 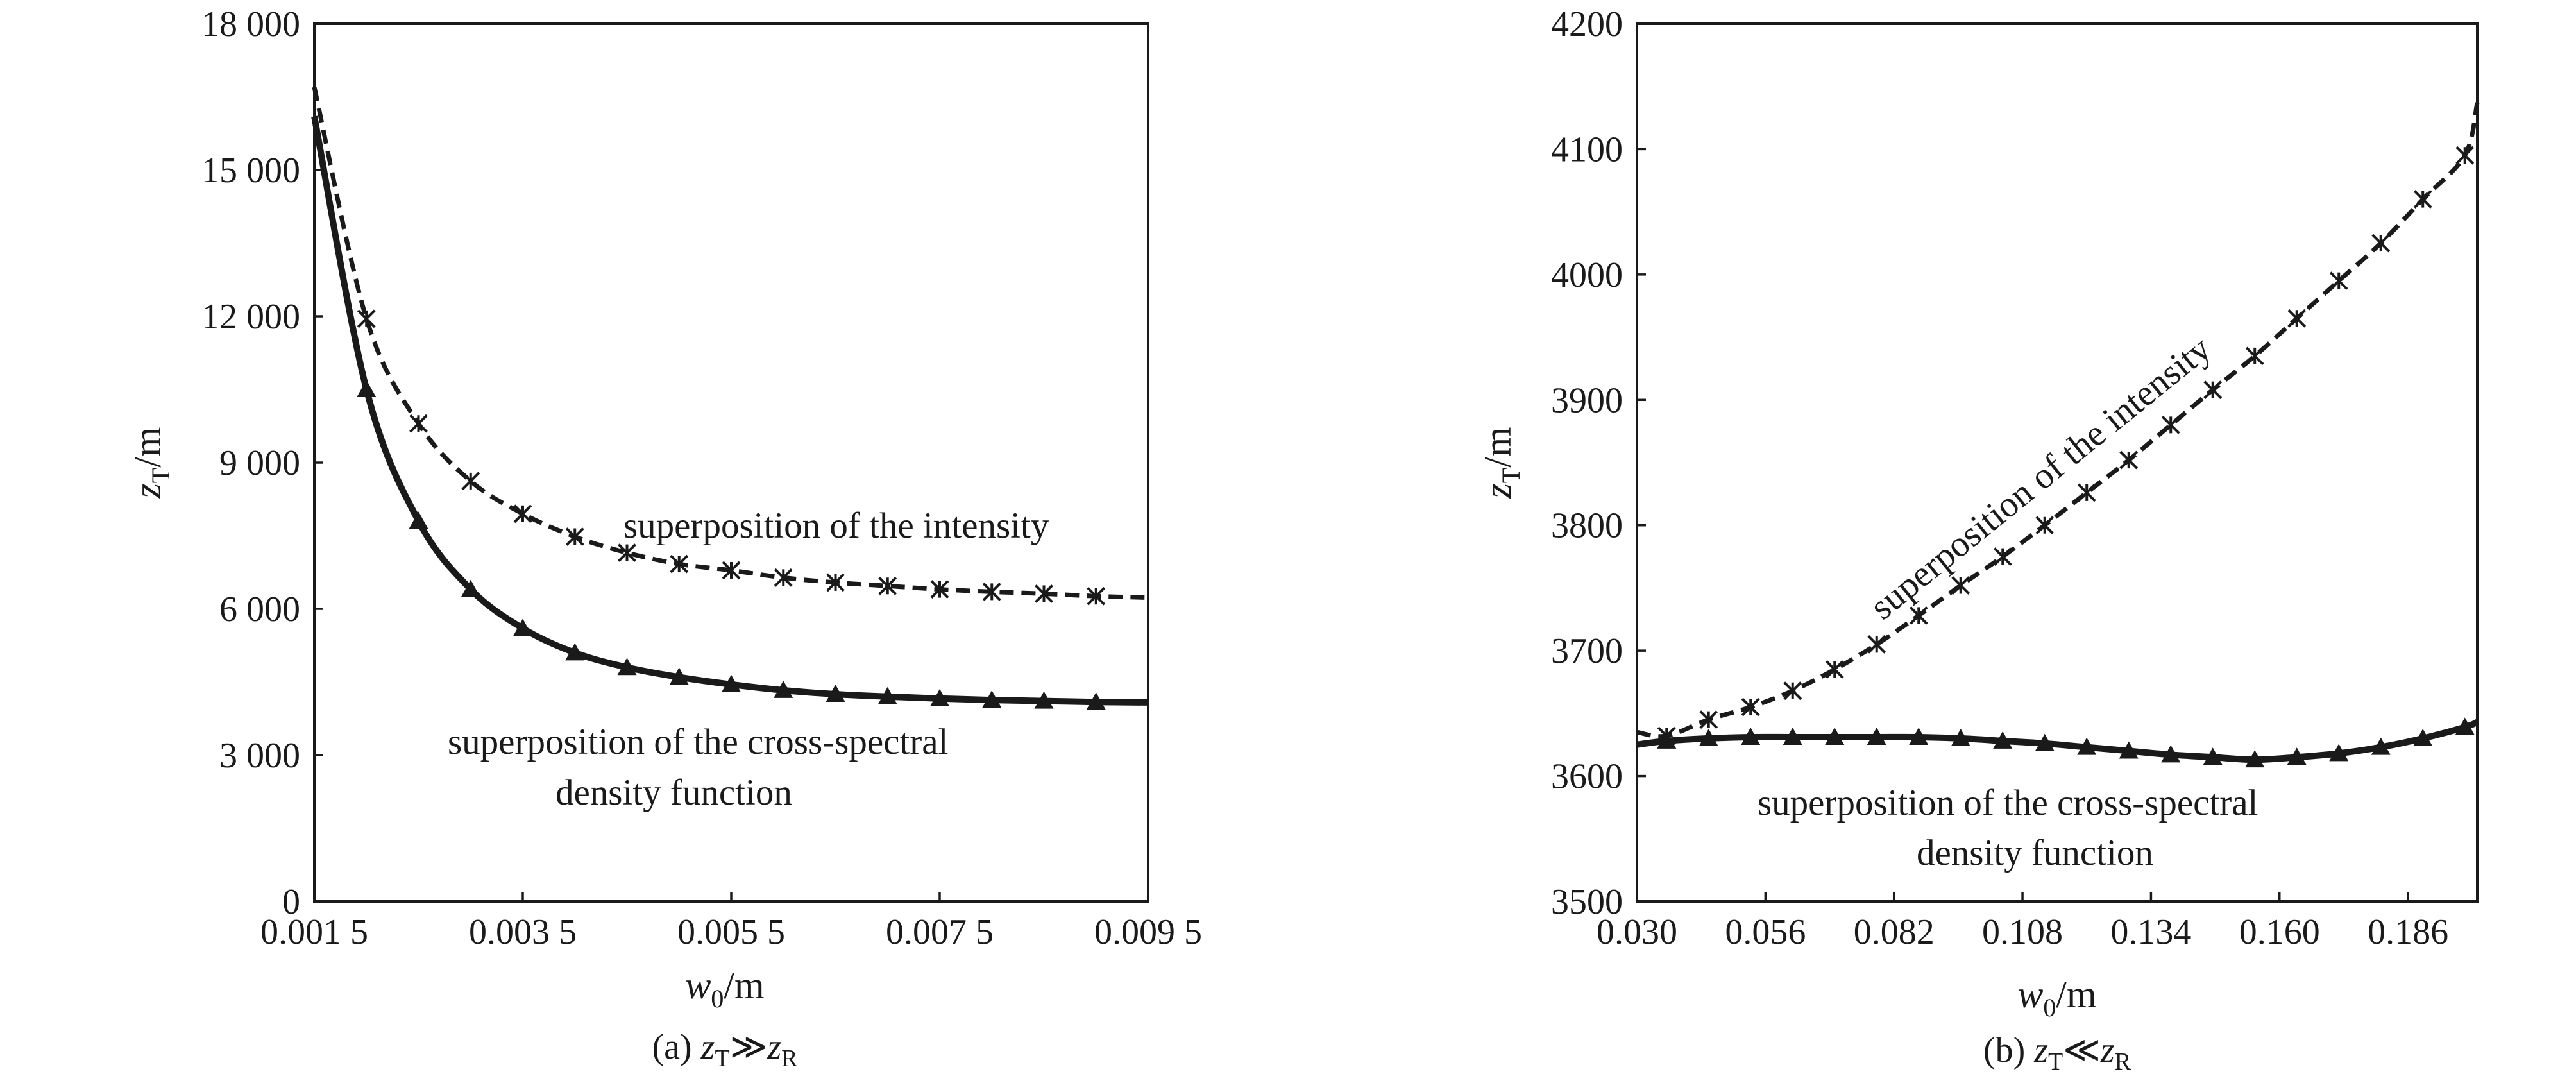 What do you see at coordinates (1587, 24) in the screenshot?
I see `y-tick-label: 4200` at bounding box center [1587, 24].